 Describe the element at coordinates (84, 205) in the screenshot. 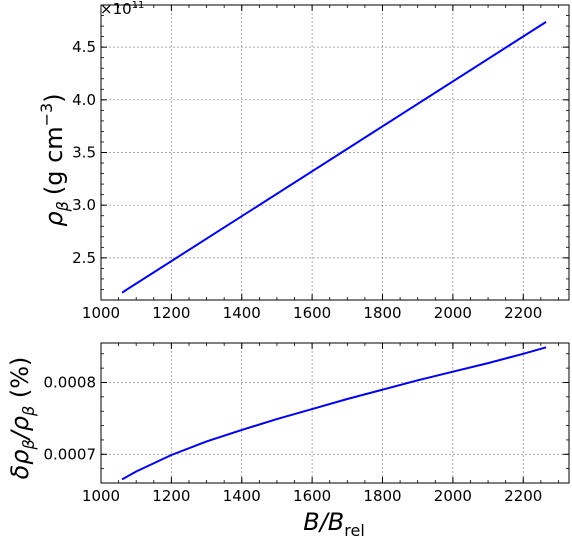

I see `y-tick-label: 3.0` at that location.